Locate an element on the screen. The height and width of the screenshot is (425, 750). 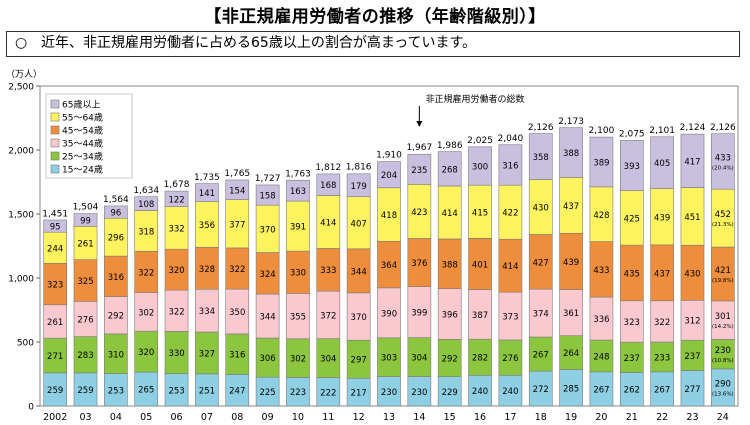
segment-share-label: (13.6%) is located at coordinates (723, 394).